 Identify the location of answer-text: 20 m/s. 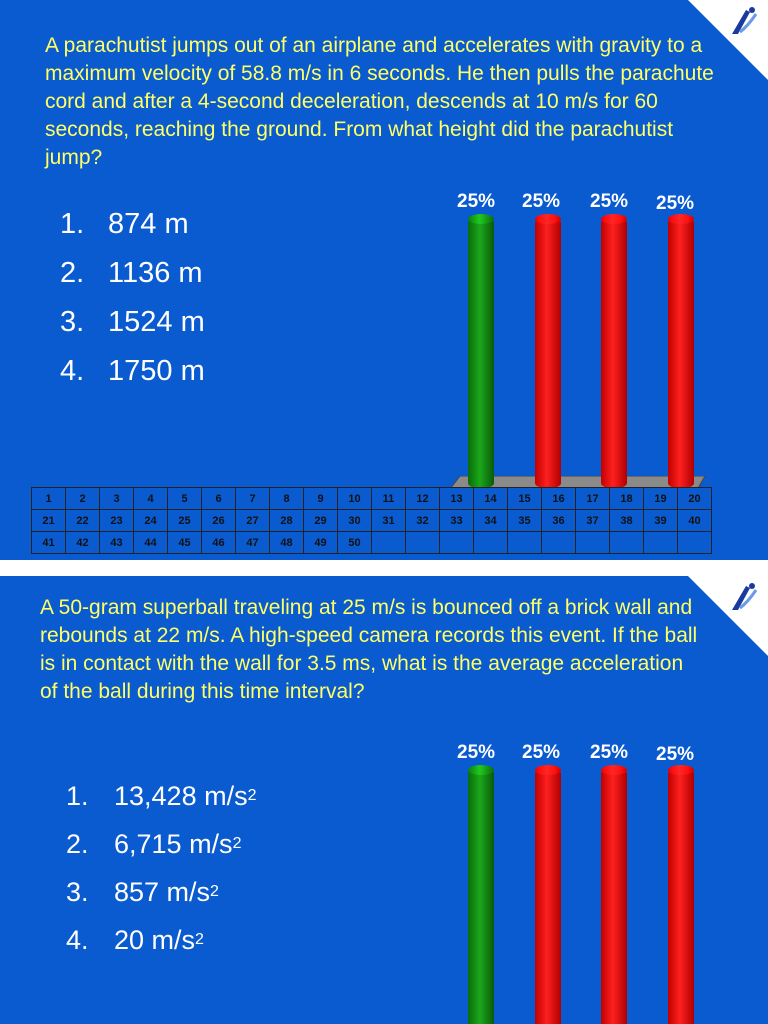
(155, 939).